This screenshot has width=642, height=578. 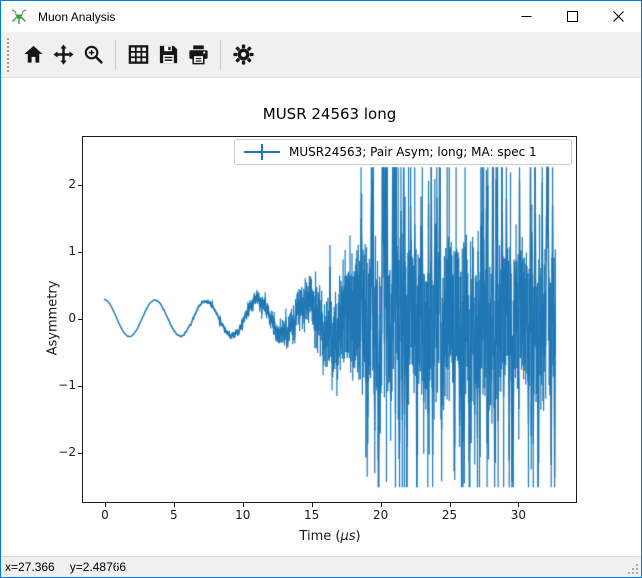 I want to click on maximize-button, so click(x=572, y=16).